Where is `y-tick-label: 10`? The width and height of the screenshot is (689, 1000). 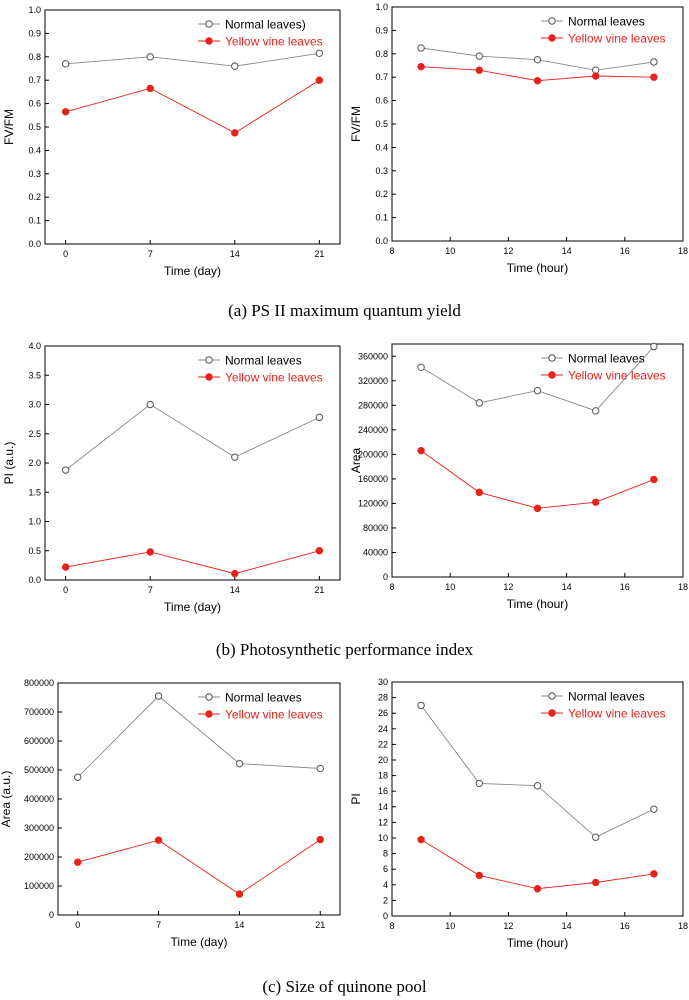
y-tick-label: 10 is located at coordinates (383, 838).